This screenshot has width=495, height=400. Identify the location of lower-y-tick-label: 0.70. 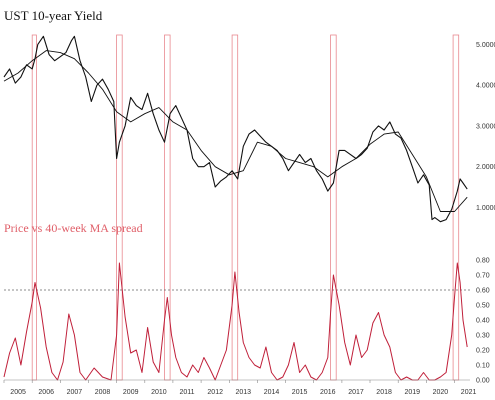
(483, 276).